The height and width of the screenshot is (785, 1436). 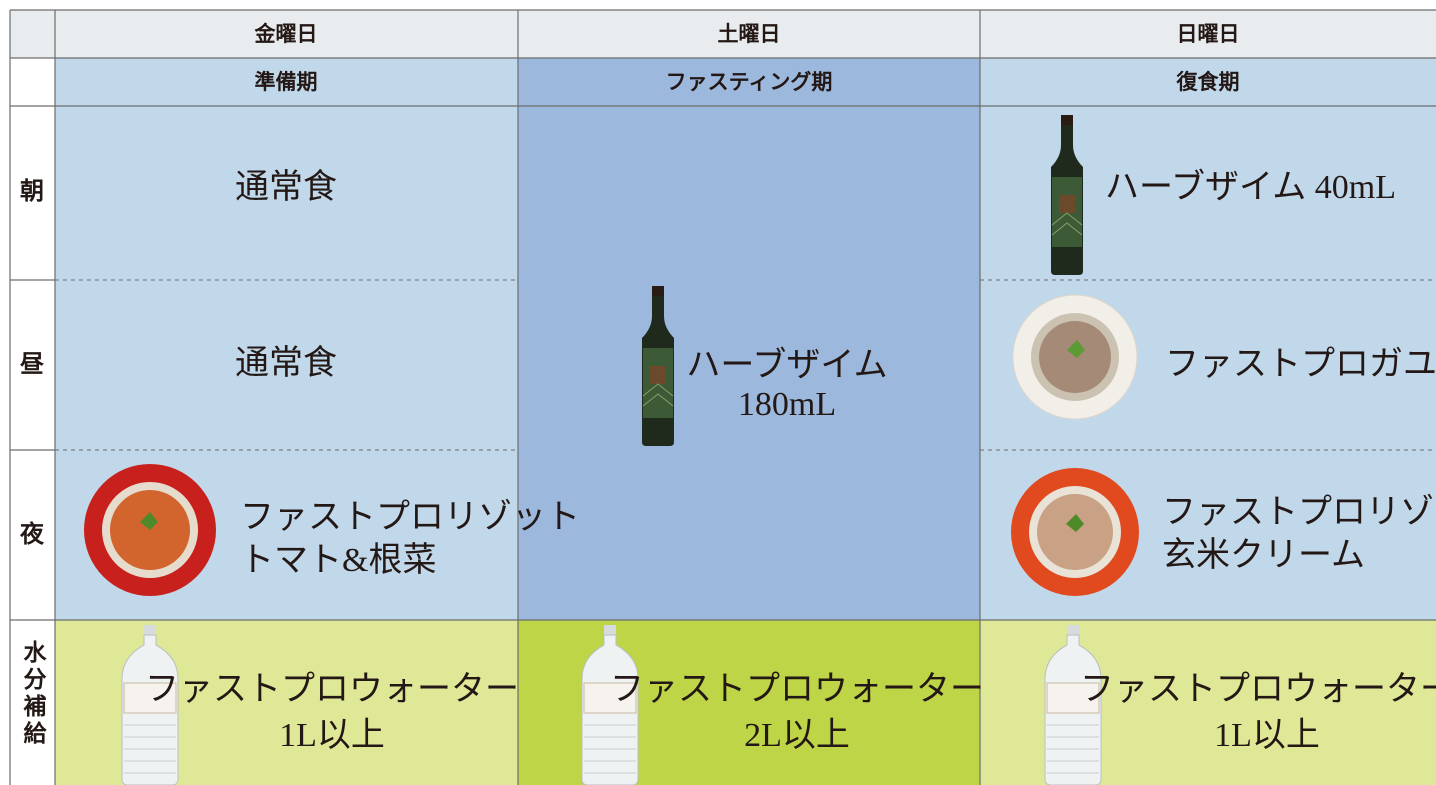 I want to click on day-header: 土曜日, so click(x=749, y=34).